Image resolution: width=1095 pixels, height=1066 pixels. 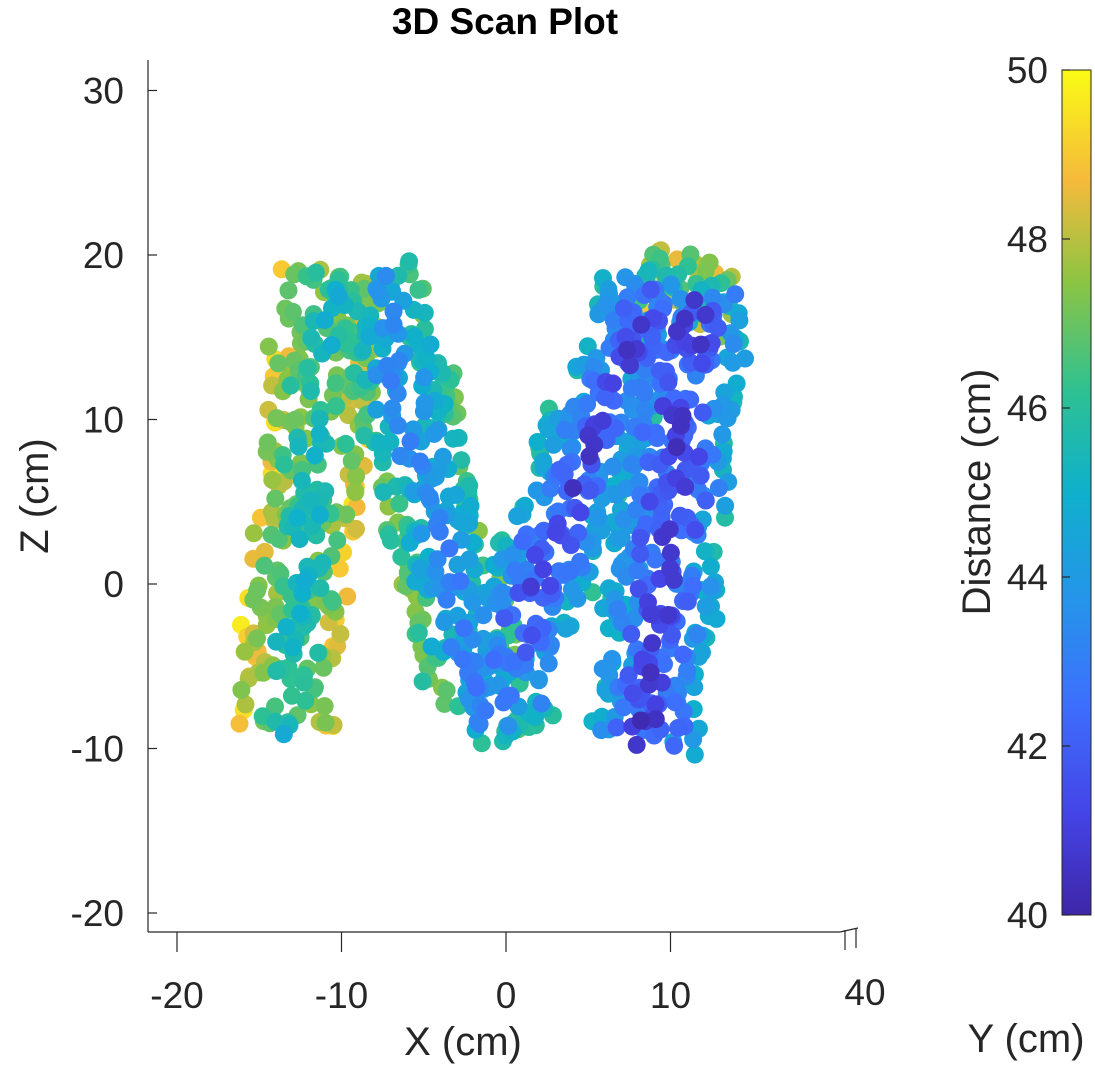 What do you see at coordinates (849, 930) in the screenshot?
I see `y-axis-line` at bounding box center [849, 930].